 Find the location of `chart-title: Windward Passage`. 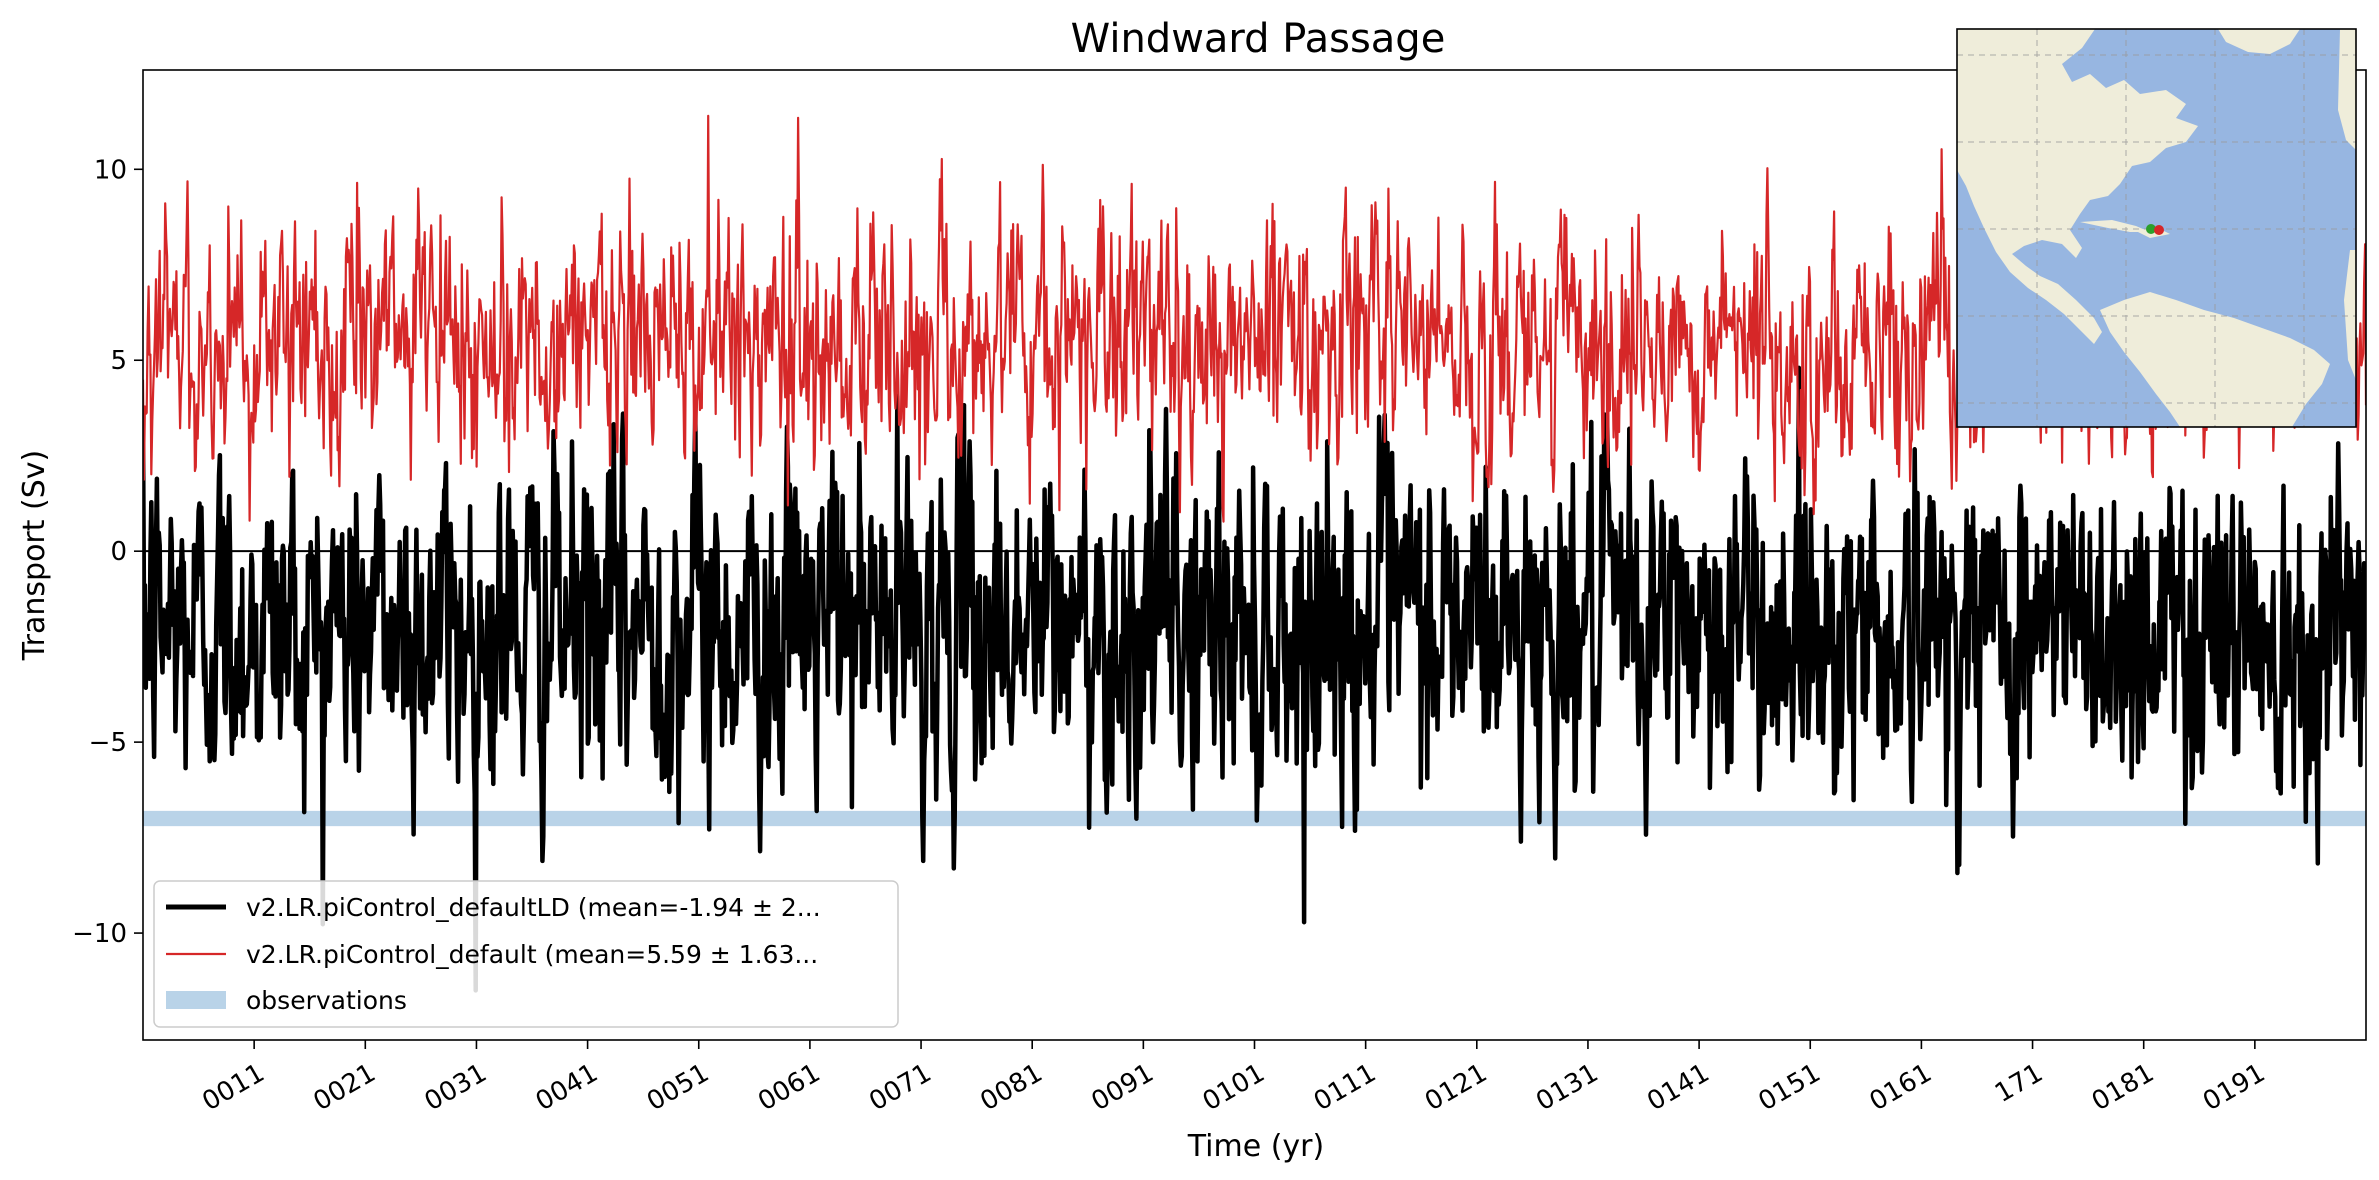

chart-title: Windward Passage is located at coordinates (1258, 39).